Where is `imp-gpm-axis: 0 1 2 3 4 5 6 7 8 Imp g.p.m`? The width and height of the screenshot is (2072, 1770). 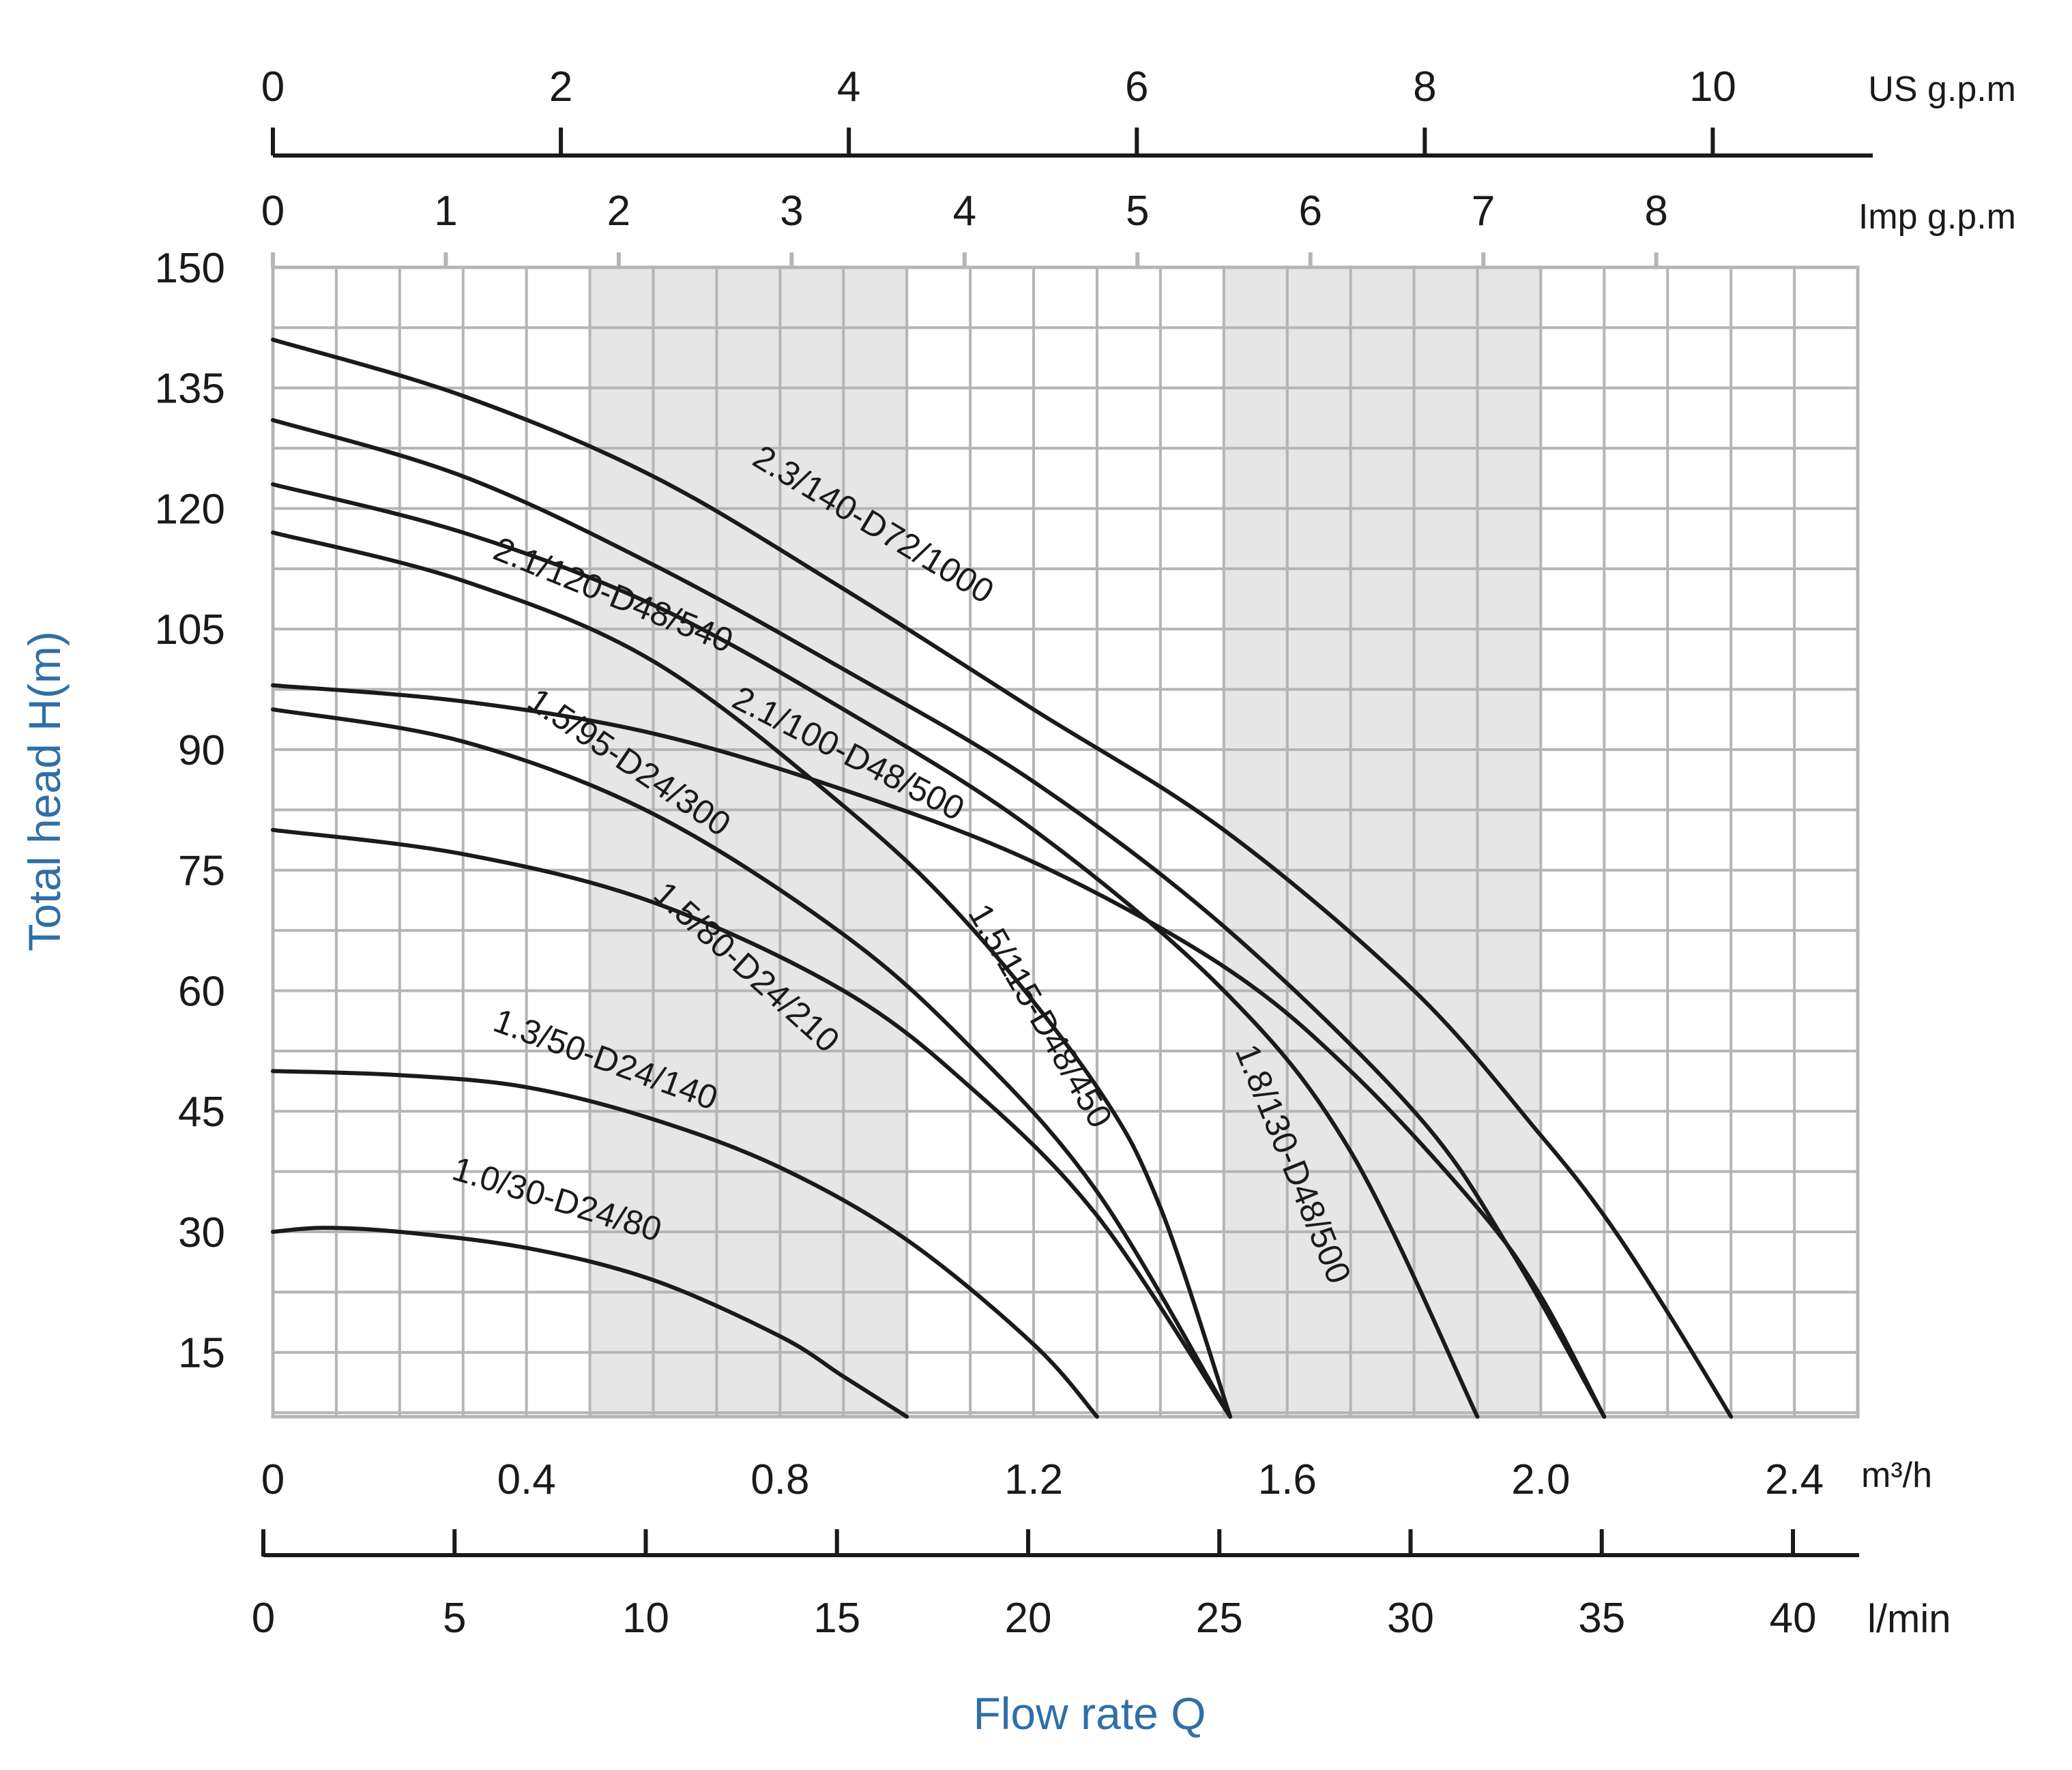
imp-gpm-axis: 0 1 2 3 4 5 6 7 8 Imp g.p.m is located at coordinates (1138, 228).